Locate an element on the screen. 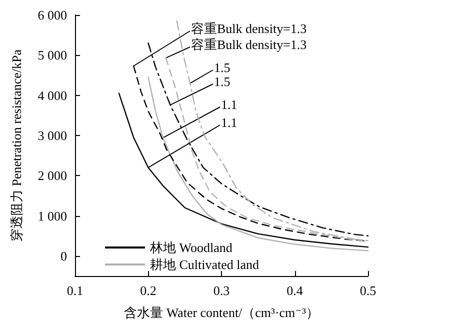 The height and width of the screenshot is (324, 451). y-tick-label: 1 000 is located at coordinates (52, 216).